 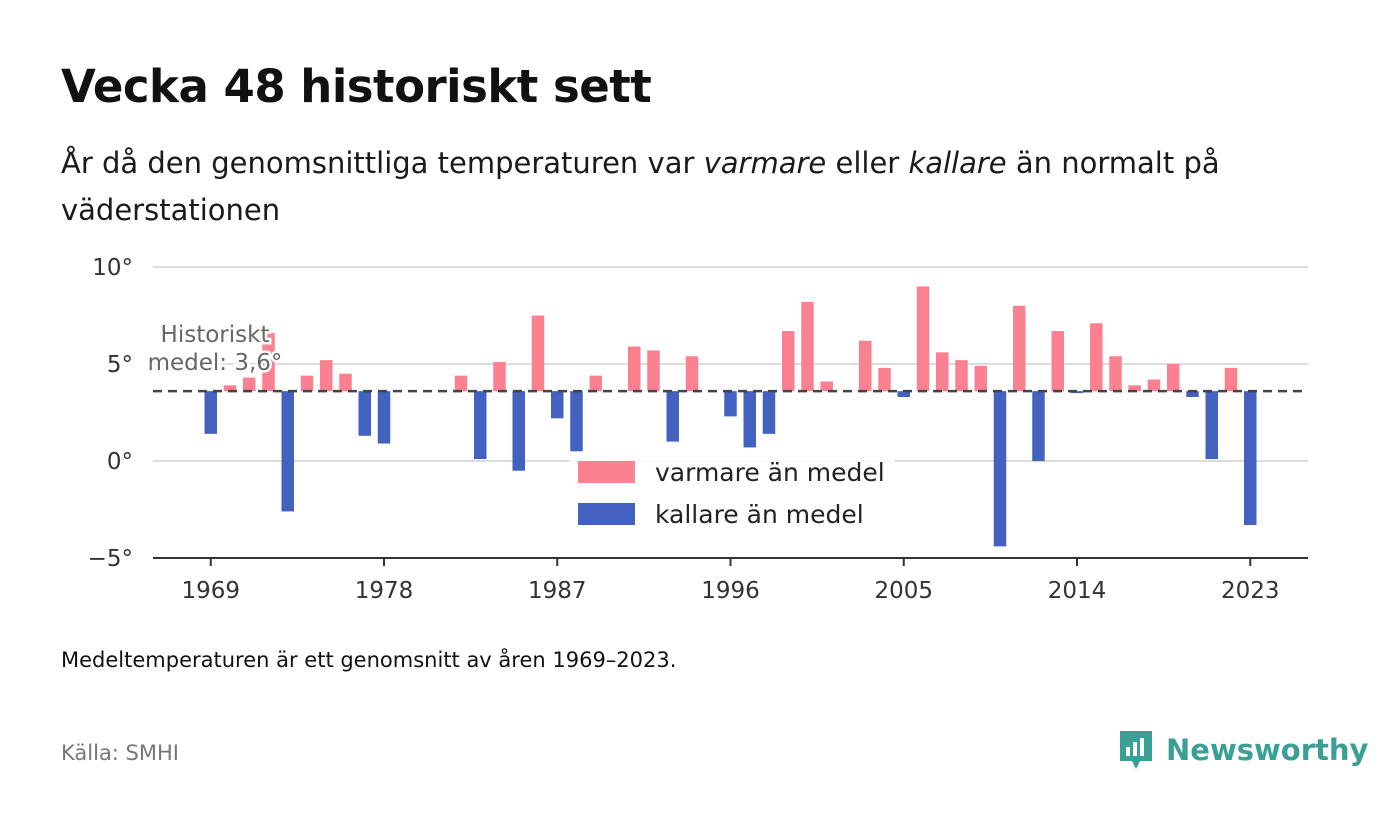 What do you see at coordinates (268, 362) in the screenshot?
I see `bar-1972` at bounding box center [268, 362].